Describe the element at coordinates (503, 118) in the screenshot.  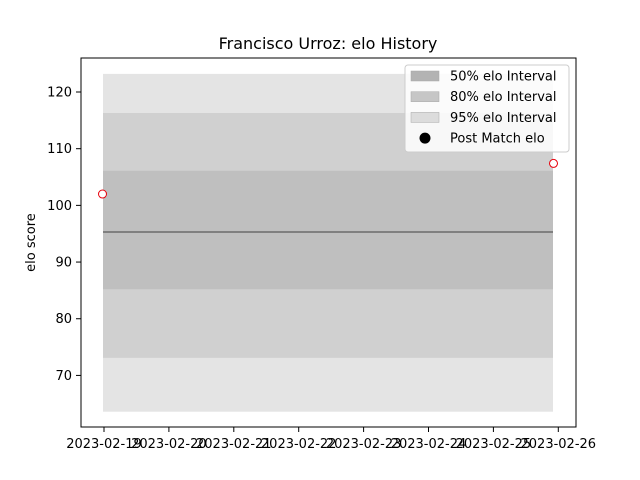
I see `legend-label: 95% elo Interval` at that location.